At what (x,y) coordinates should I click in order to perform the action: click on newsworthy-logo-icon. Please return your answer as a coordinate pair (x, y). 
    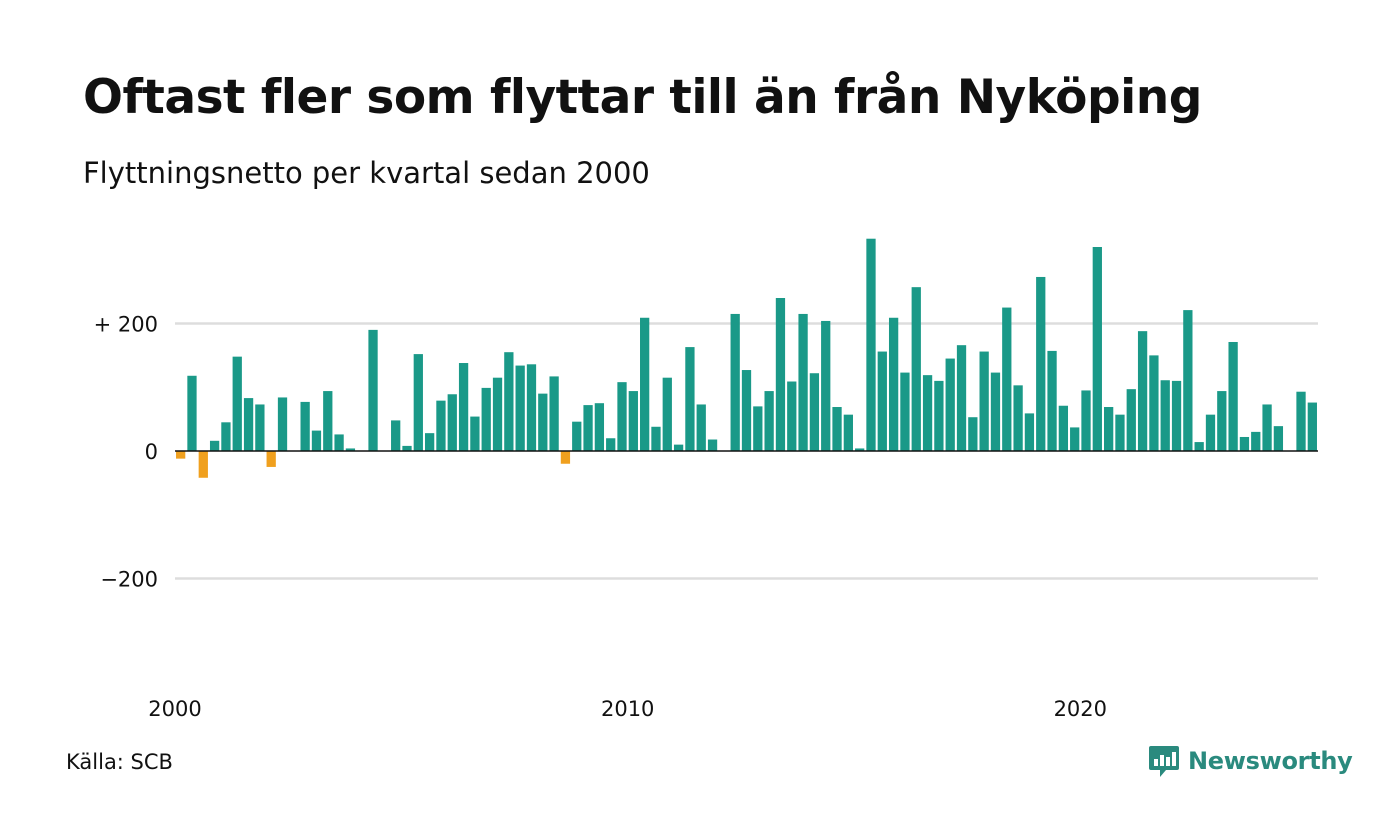
    Looking at the image, I should click on (1164, 761).